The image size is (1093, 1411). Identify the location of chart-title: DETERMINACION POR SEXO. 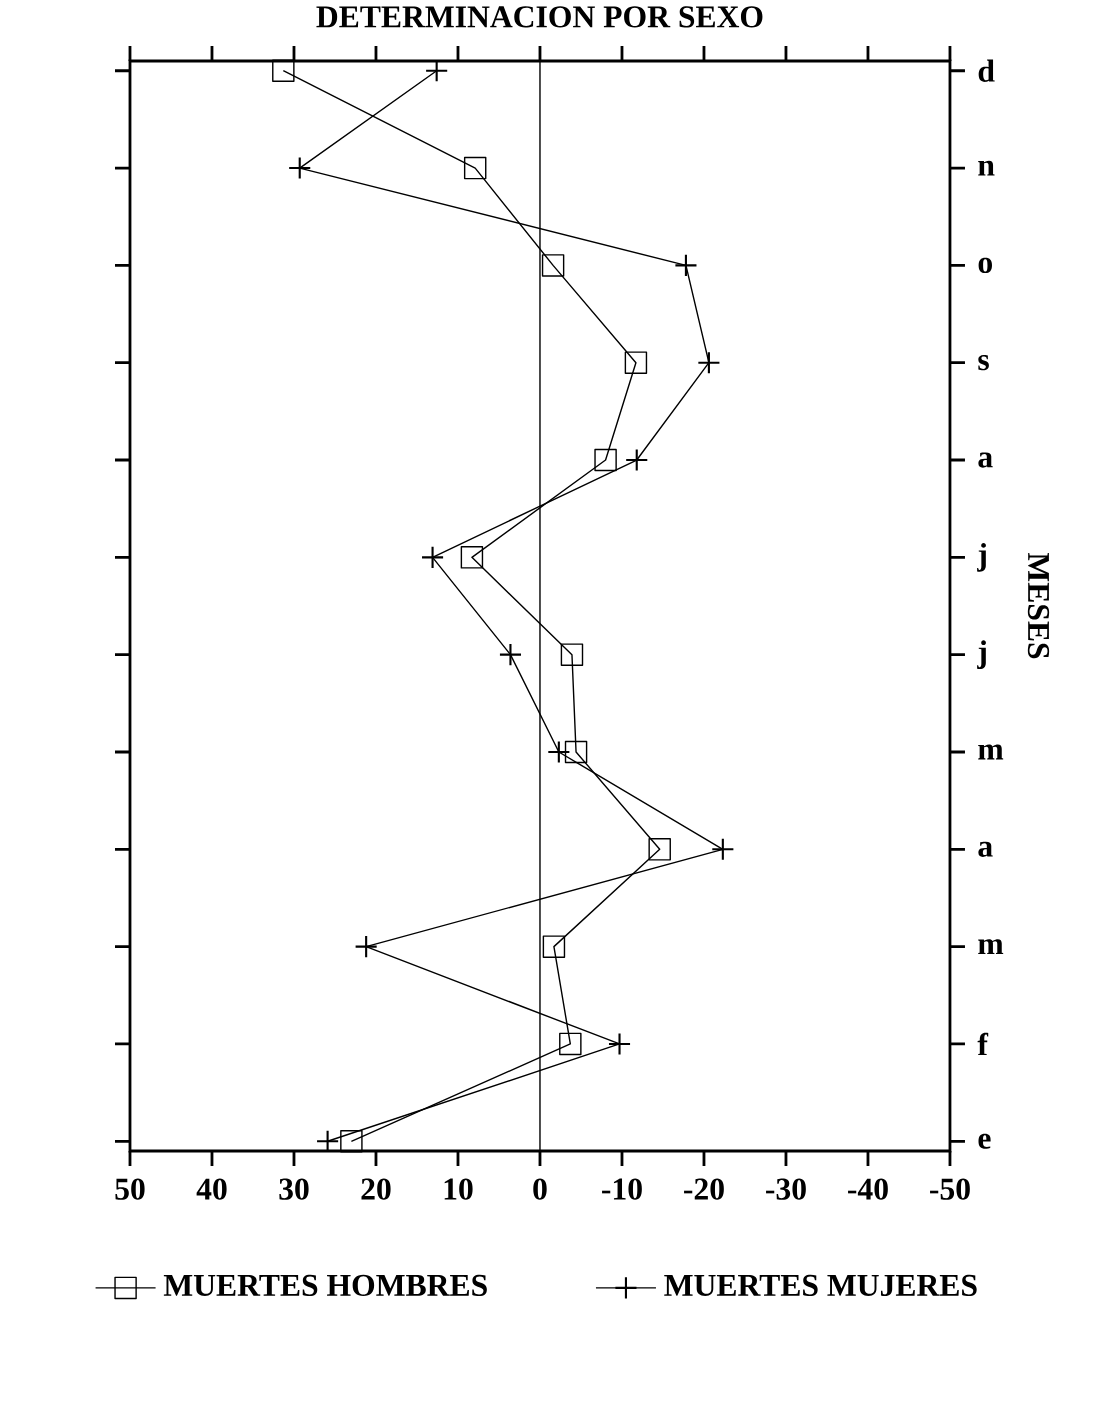
(539, 17).